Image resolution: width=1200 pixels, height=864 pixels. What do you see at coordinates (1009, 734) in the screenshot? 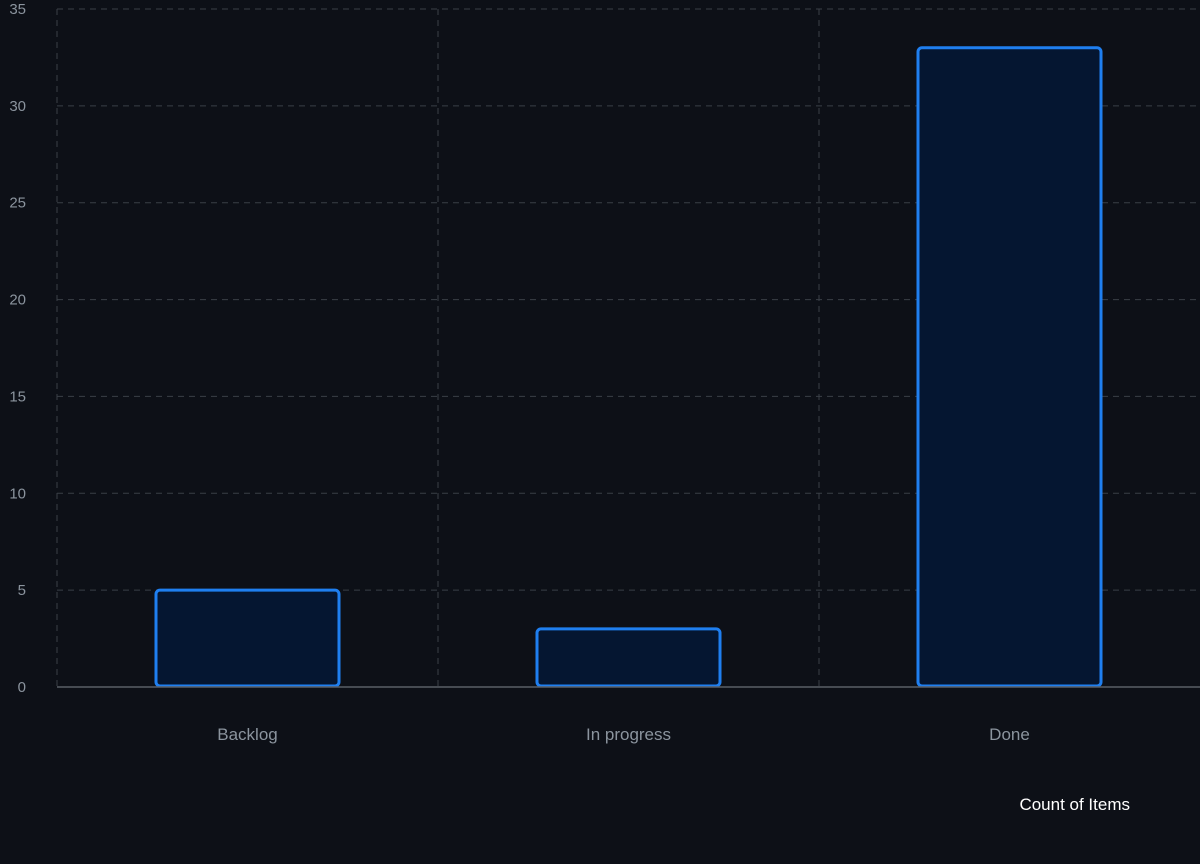
I see `x-tick-label: Done` at bounding box center [1009, 734].